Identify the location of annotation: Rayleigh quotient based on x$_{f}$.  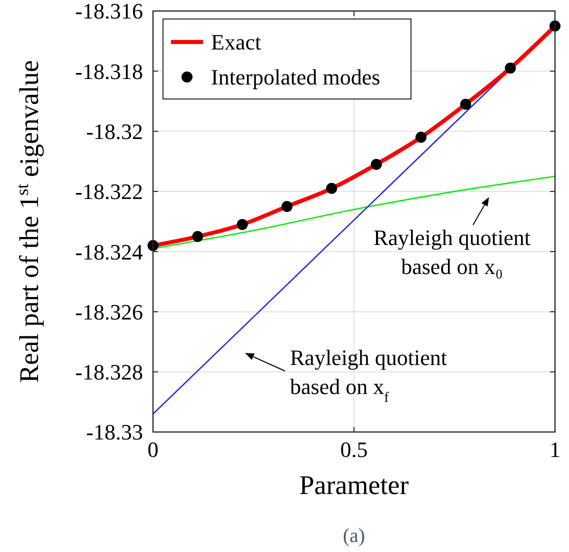
(369, 375).